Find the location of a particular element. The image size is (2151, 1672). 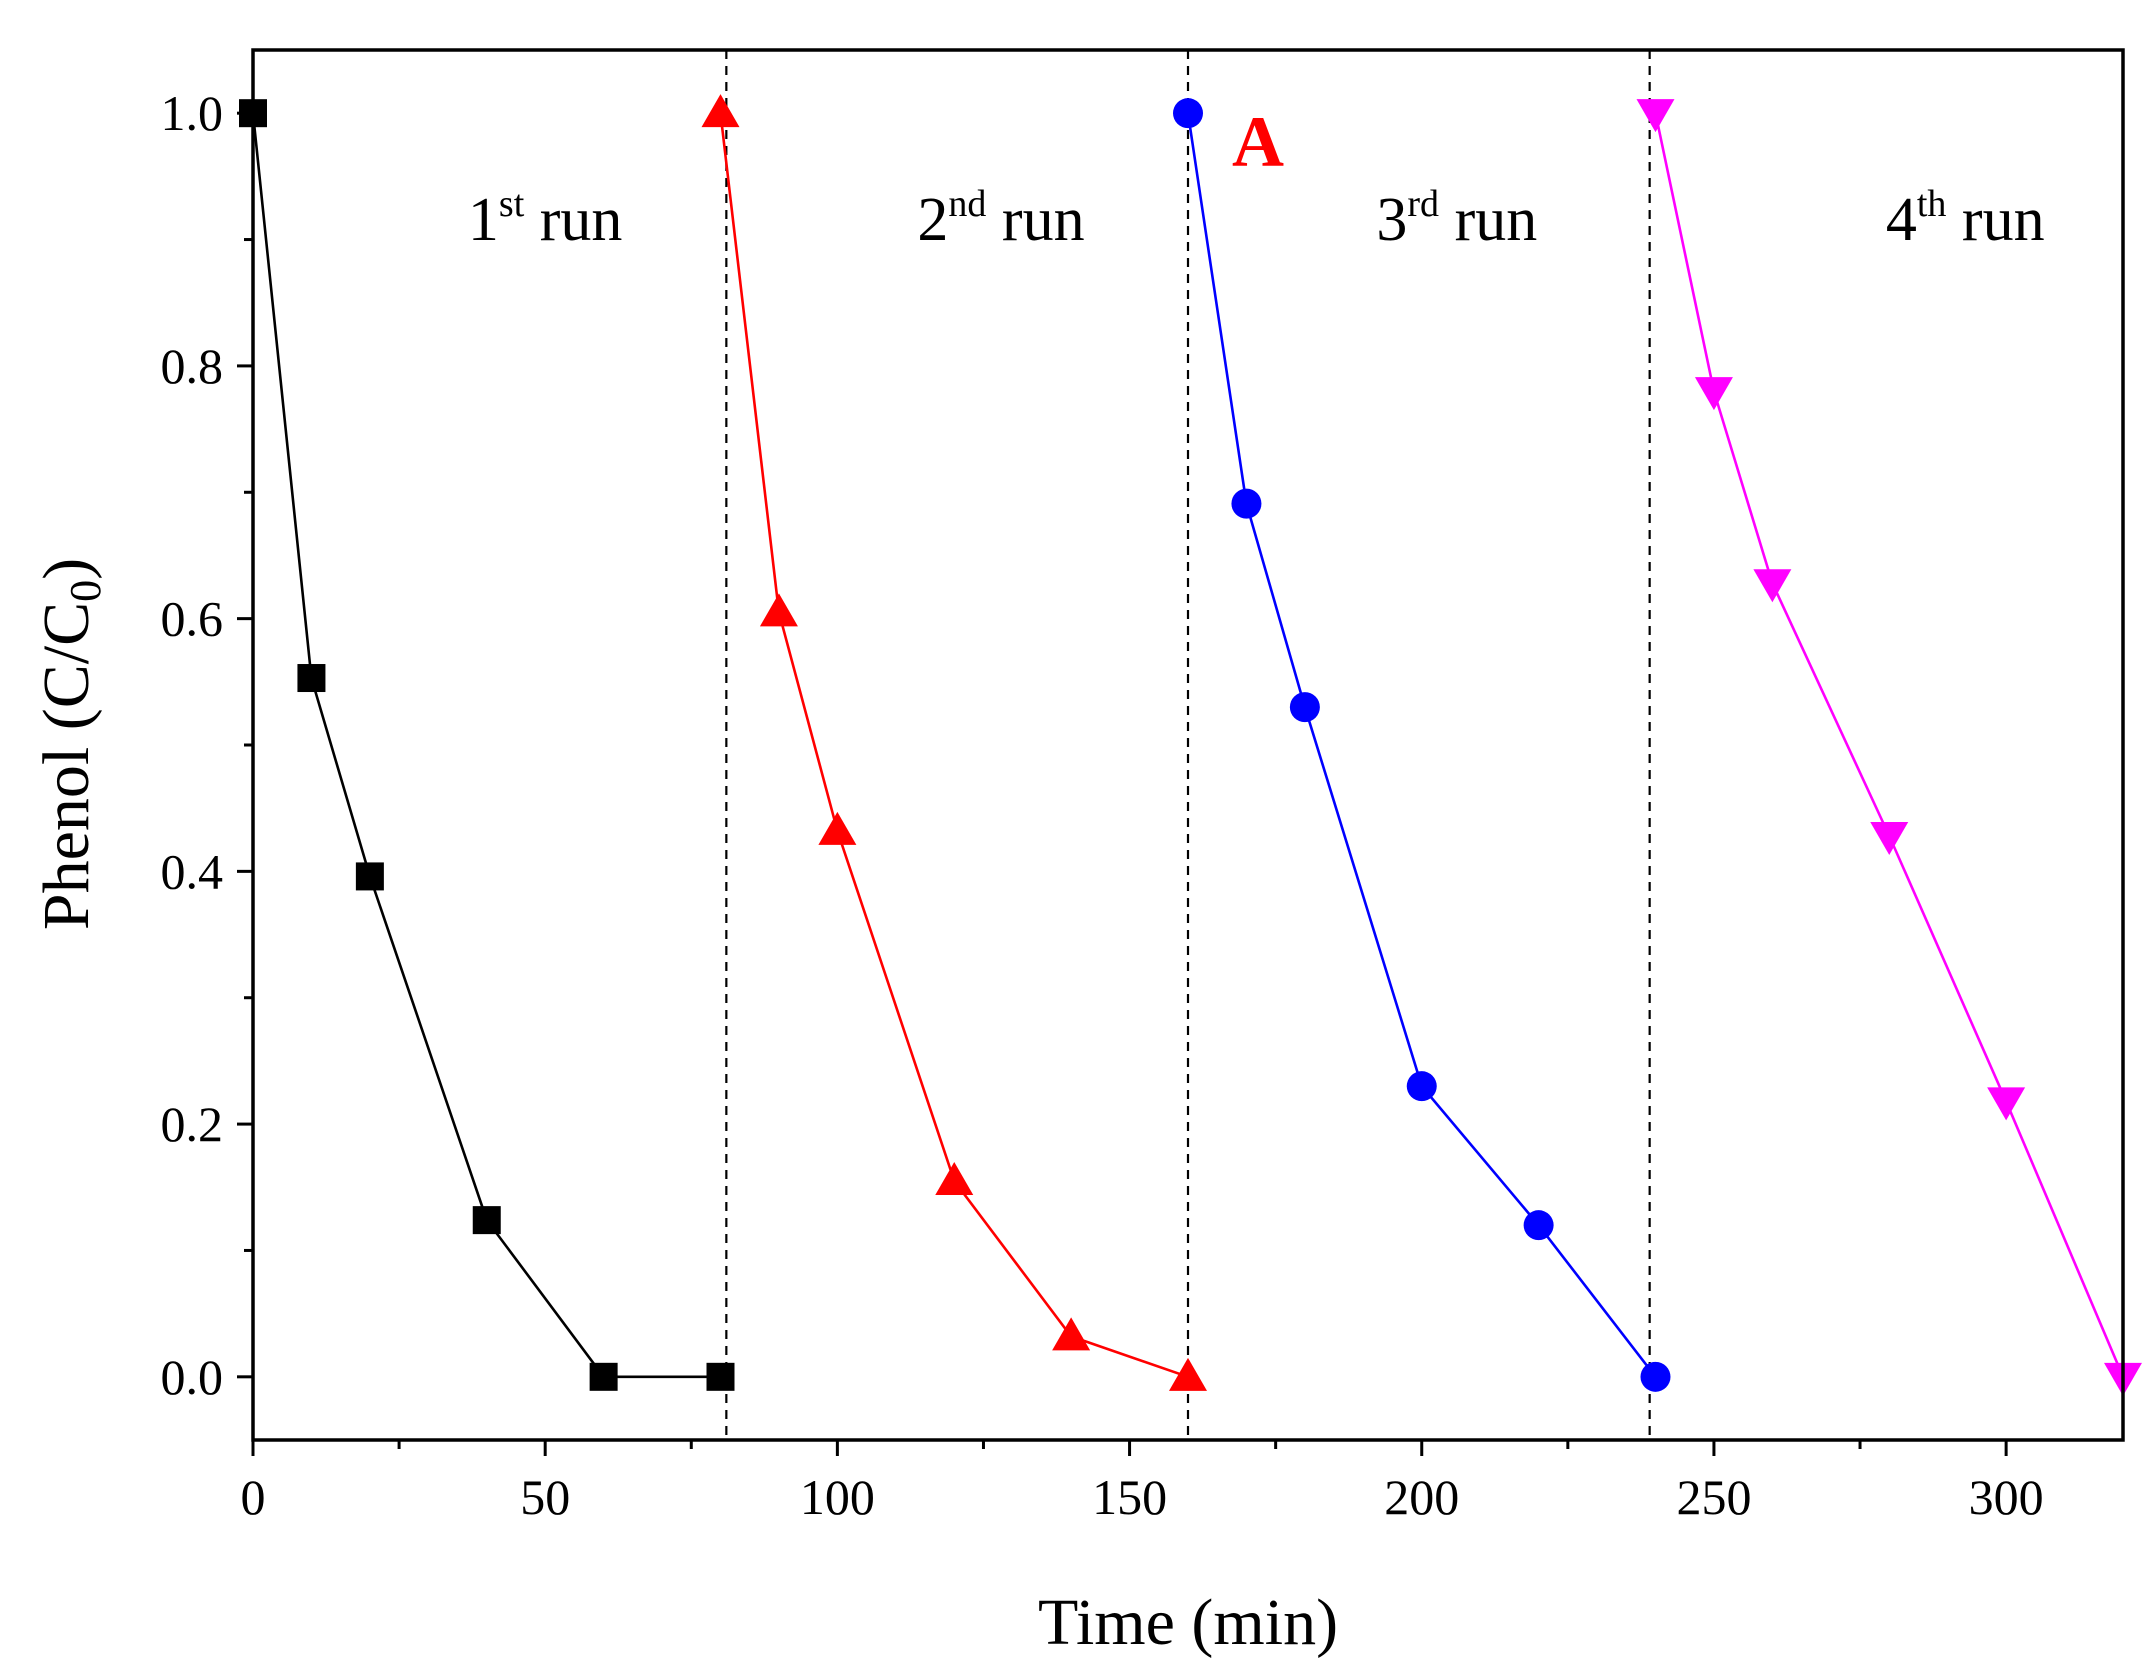

labels-layer: 1st run 2nd run 3rd run 4th run is located at coordinates (1256, 218).